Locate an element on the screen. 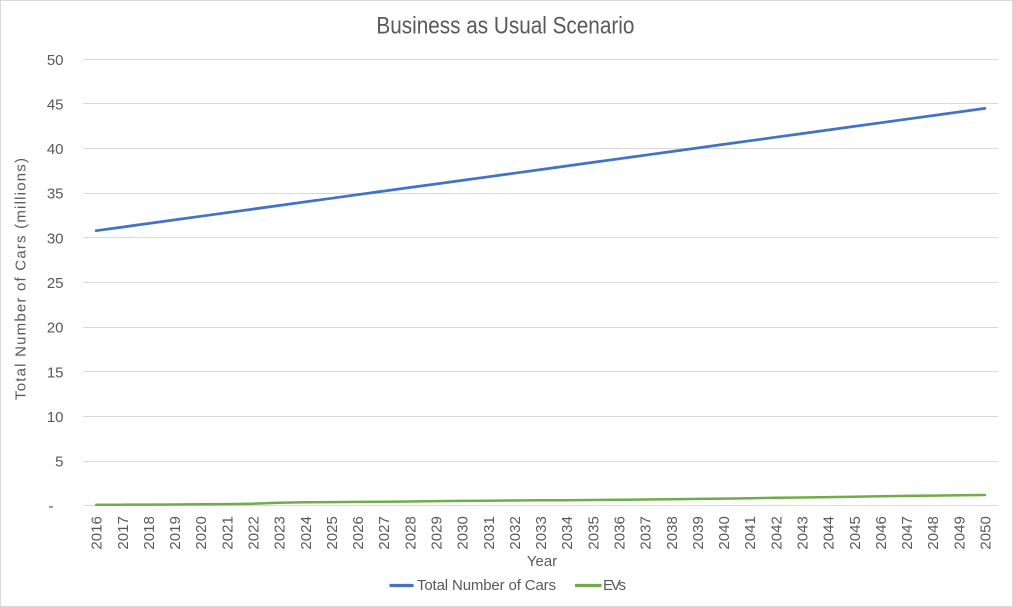  svg-text: 25 is located at coordinates (55, 283).